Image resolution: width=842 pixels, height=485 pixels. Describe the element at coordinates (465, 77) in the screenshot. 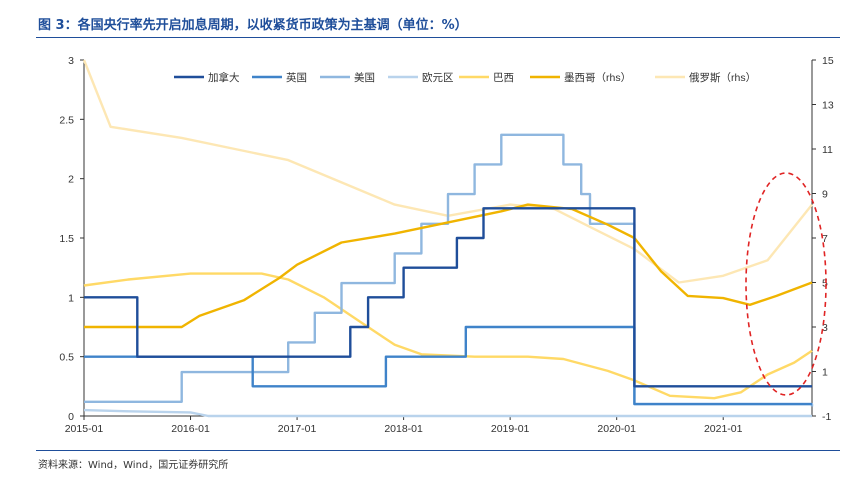

I see `chart-legend: 加拿大 英国 美国 欧元区 巴西 墨西哥（rhs） 俄罗斯（rhs）` at that location.